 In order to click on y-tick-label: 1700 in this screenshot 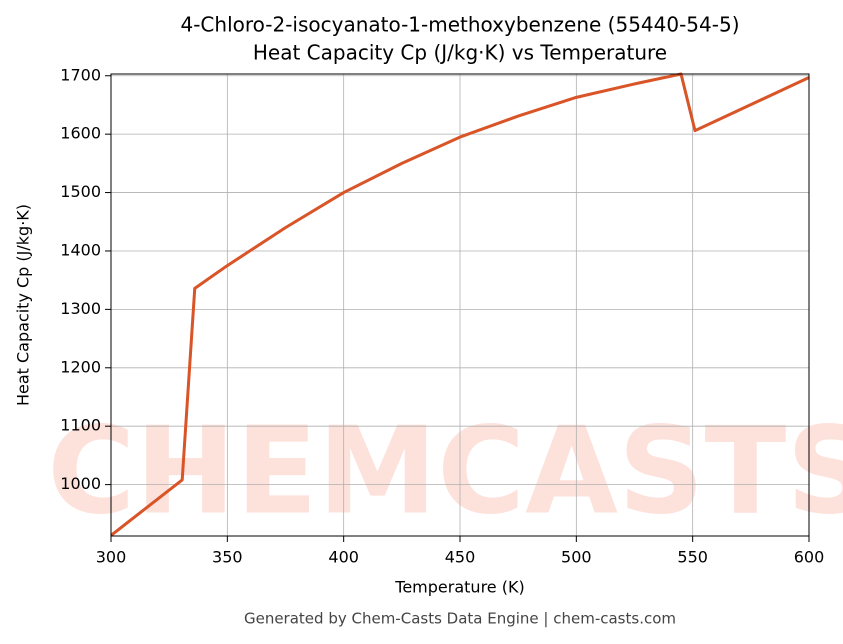, I will do `click(80, 74)`.